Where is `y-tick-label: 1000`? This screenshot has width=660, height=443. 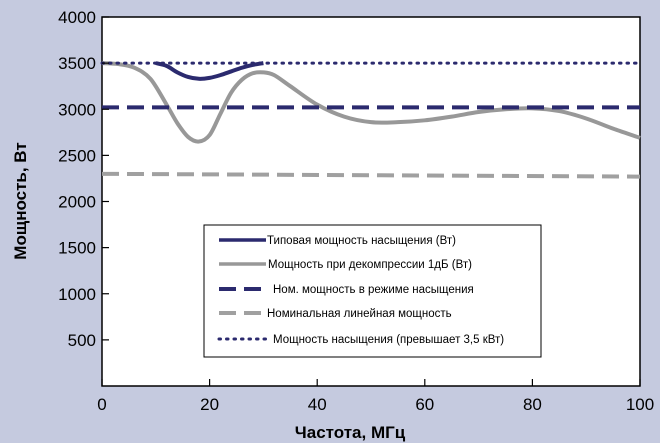 y-tick-label: 1000 is located at coordinates (77, 294).